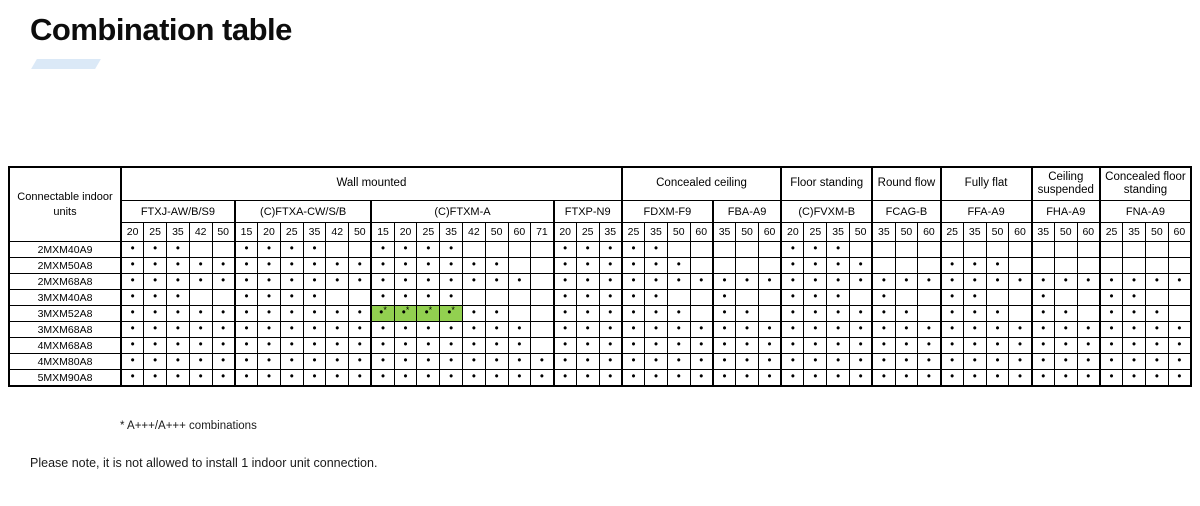 This screenshot has height=506, width=1200. What do you see at coordinates (986, 211) in the screenshot?
I see `model-header: FFA-A9` at bounding box center [986, 211].